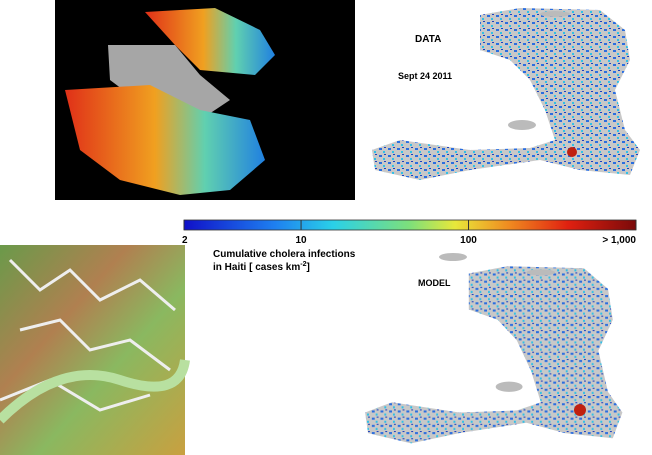  What do you see at coordinates (165, 140) in the screenshot?
I see `basin-south` at bounding box center [165, 140].